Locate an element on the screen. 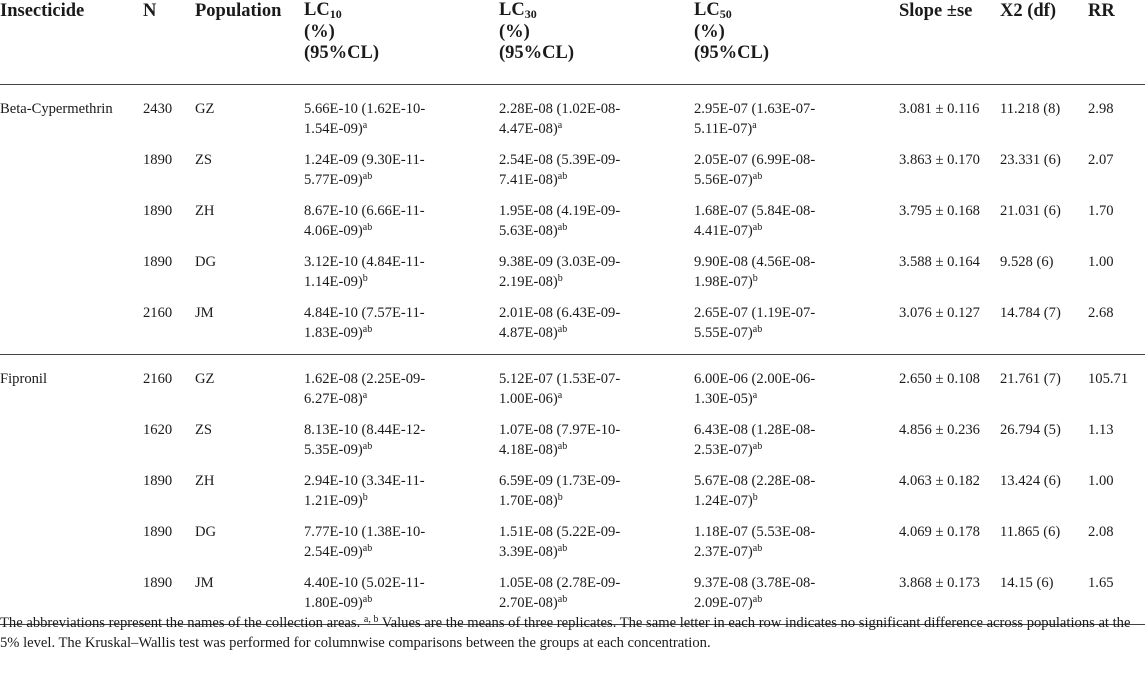 This screenshot has height=674, width=1145. lc50-value: 2.95E-07 (1.63E-07- 5.11E-07)a is located at coordinates (773, 119).